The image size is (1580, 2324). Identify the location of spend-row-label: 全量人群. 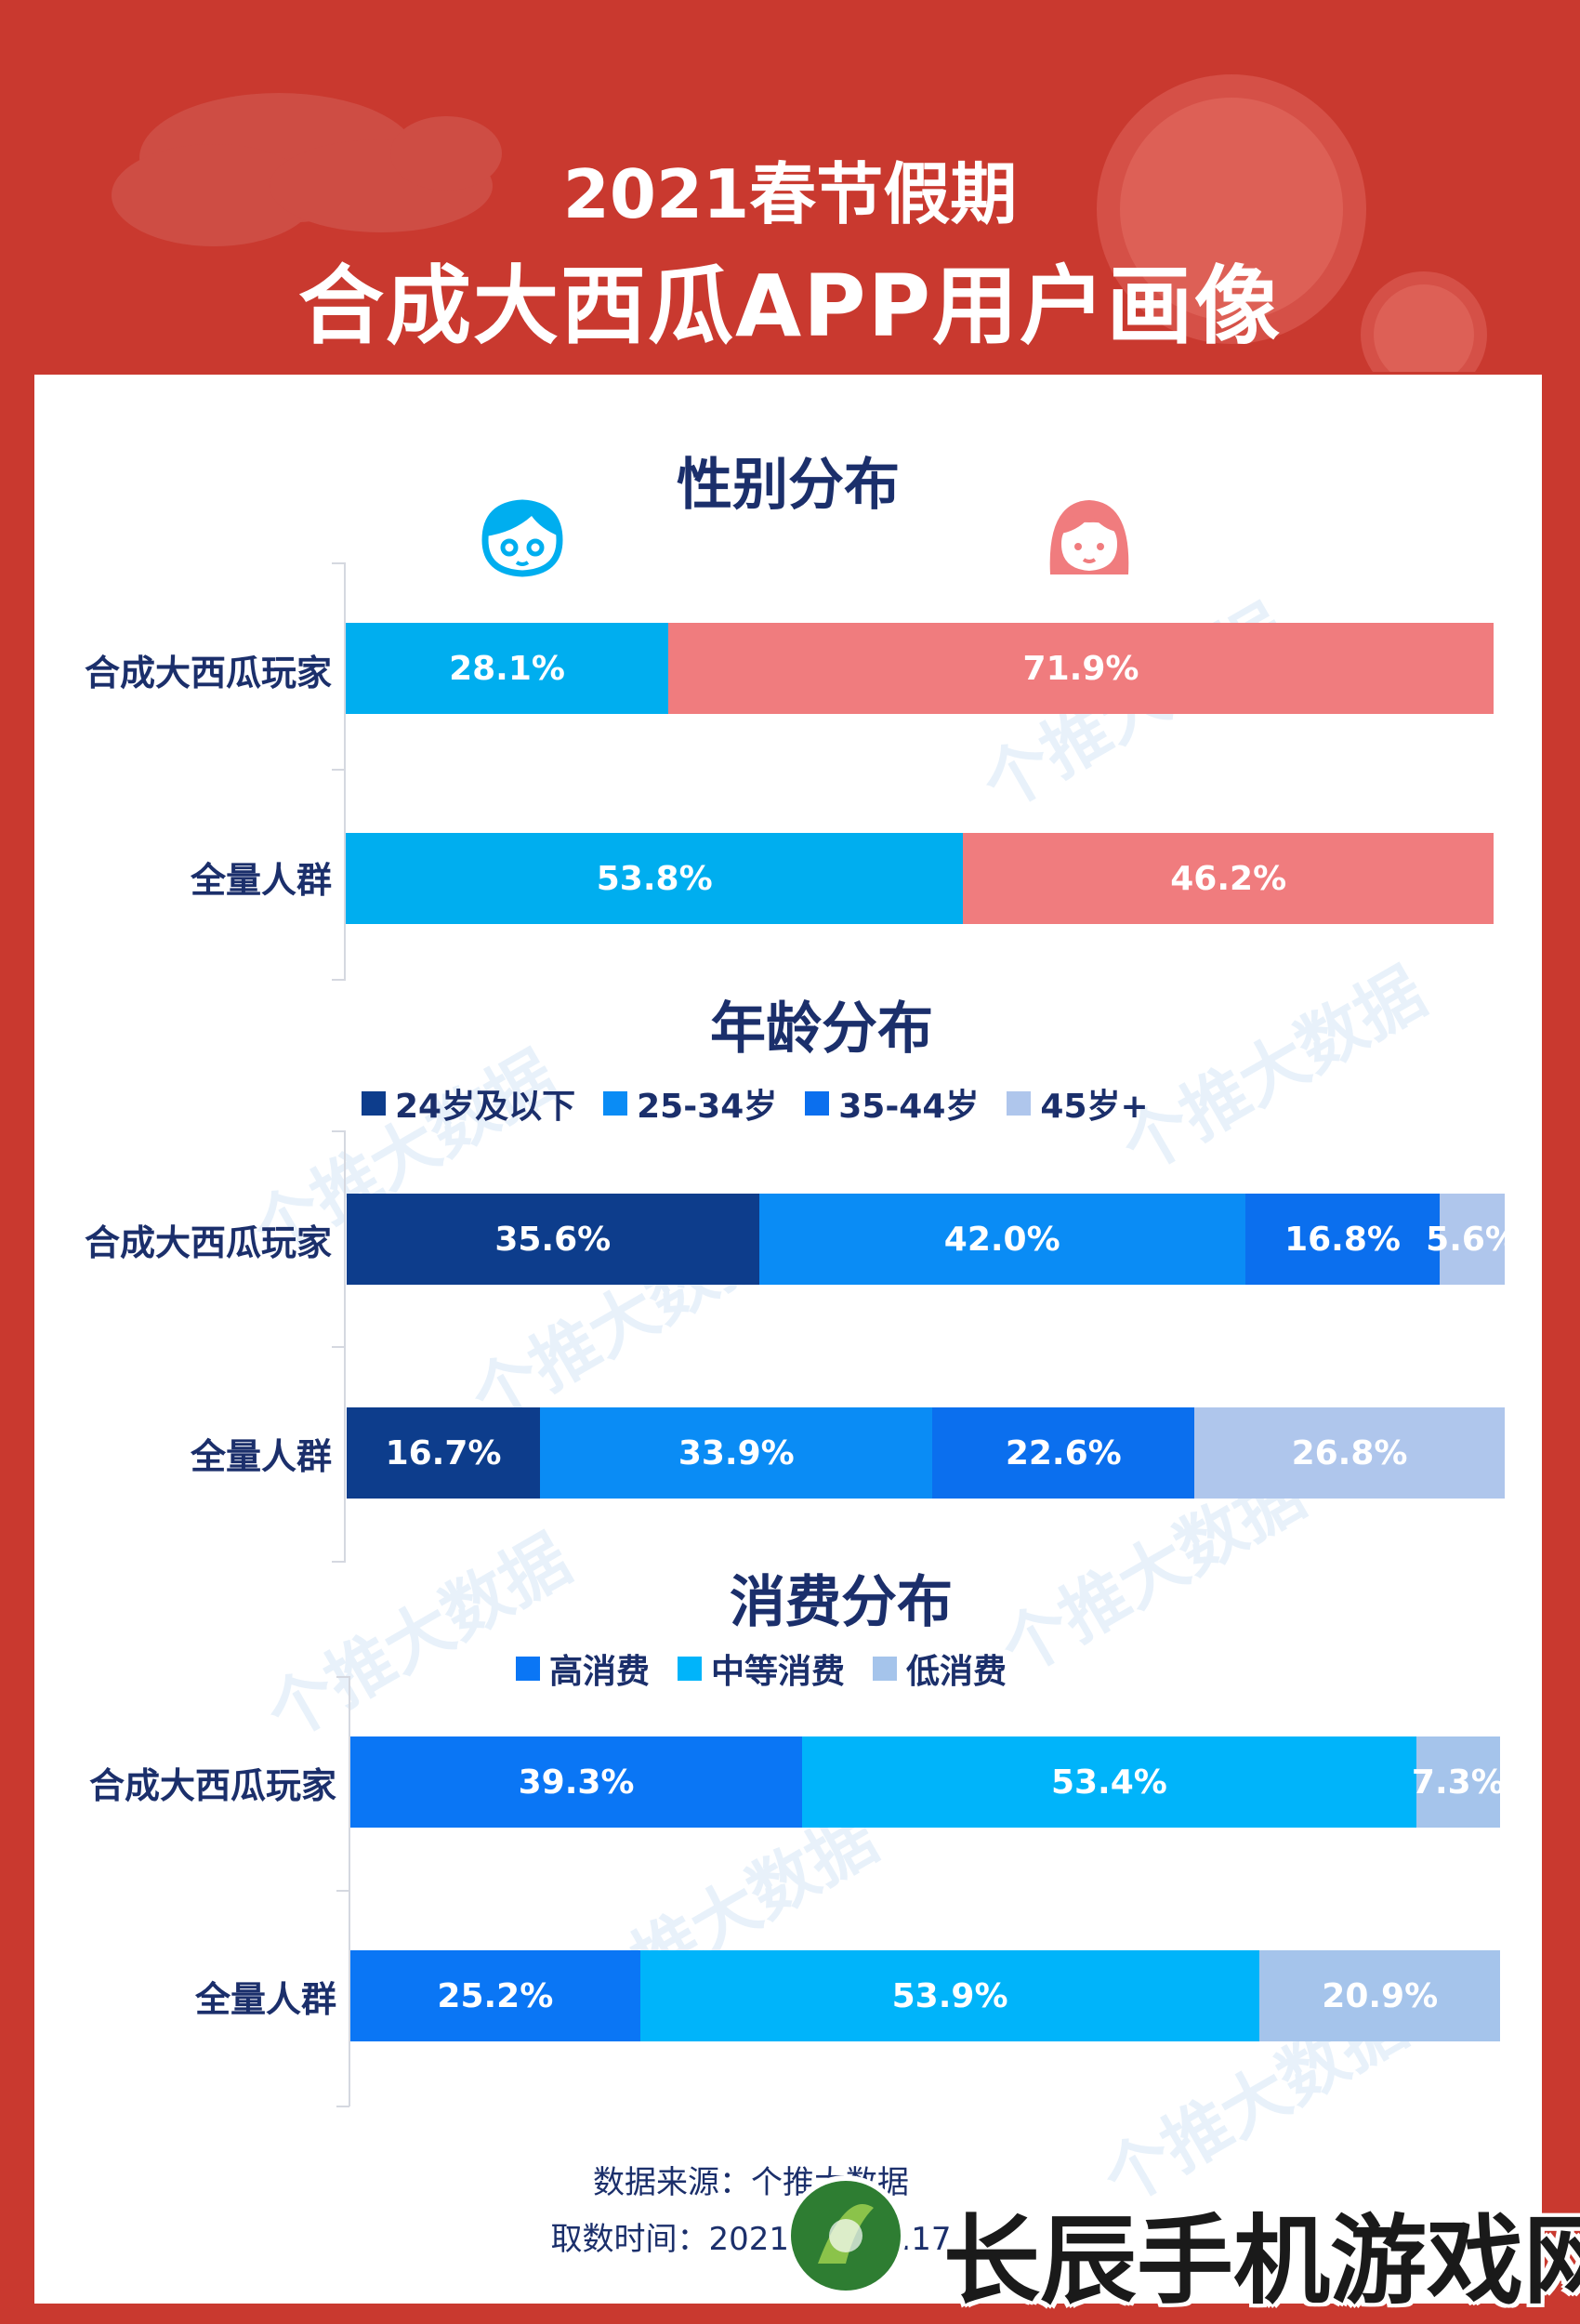
(265, 1999).